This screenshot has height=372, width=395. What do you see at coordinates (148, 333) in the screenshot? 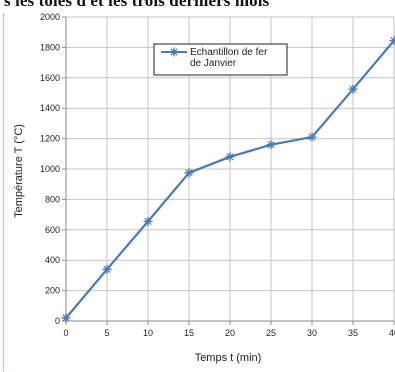
I see `x-tick-label: 10` at bounding box center [148, 333].